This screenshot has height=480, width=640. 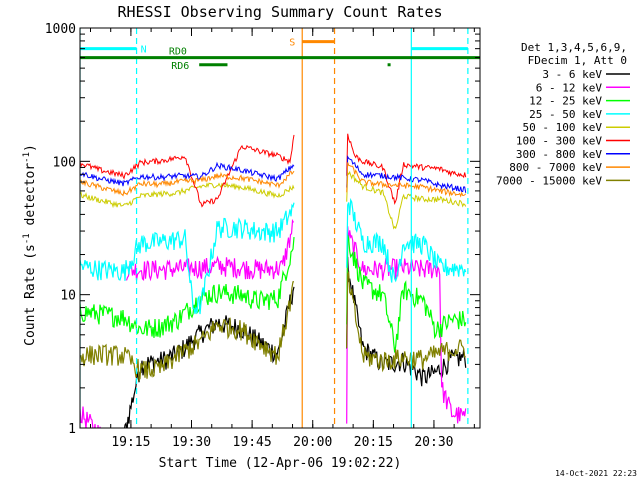 I want to click on x-tick-label: 19:45, so click(x=252, y=442).